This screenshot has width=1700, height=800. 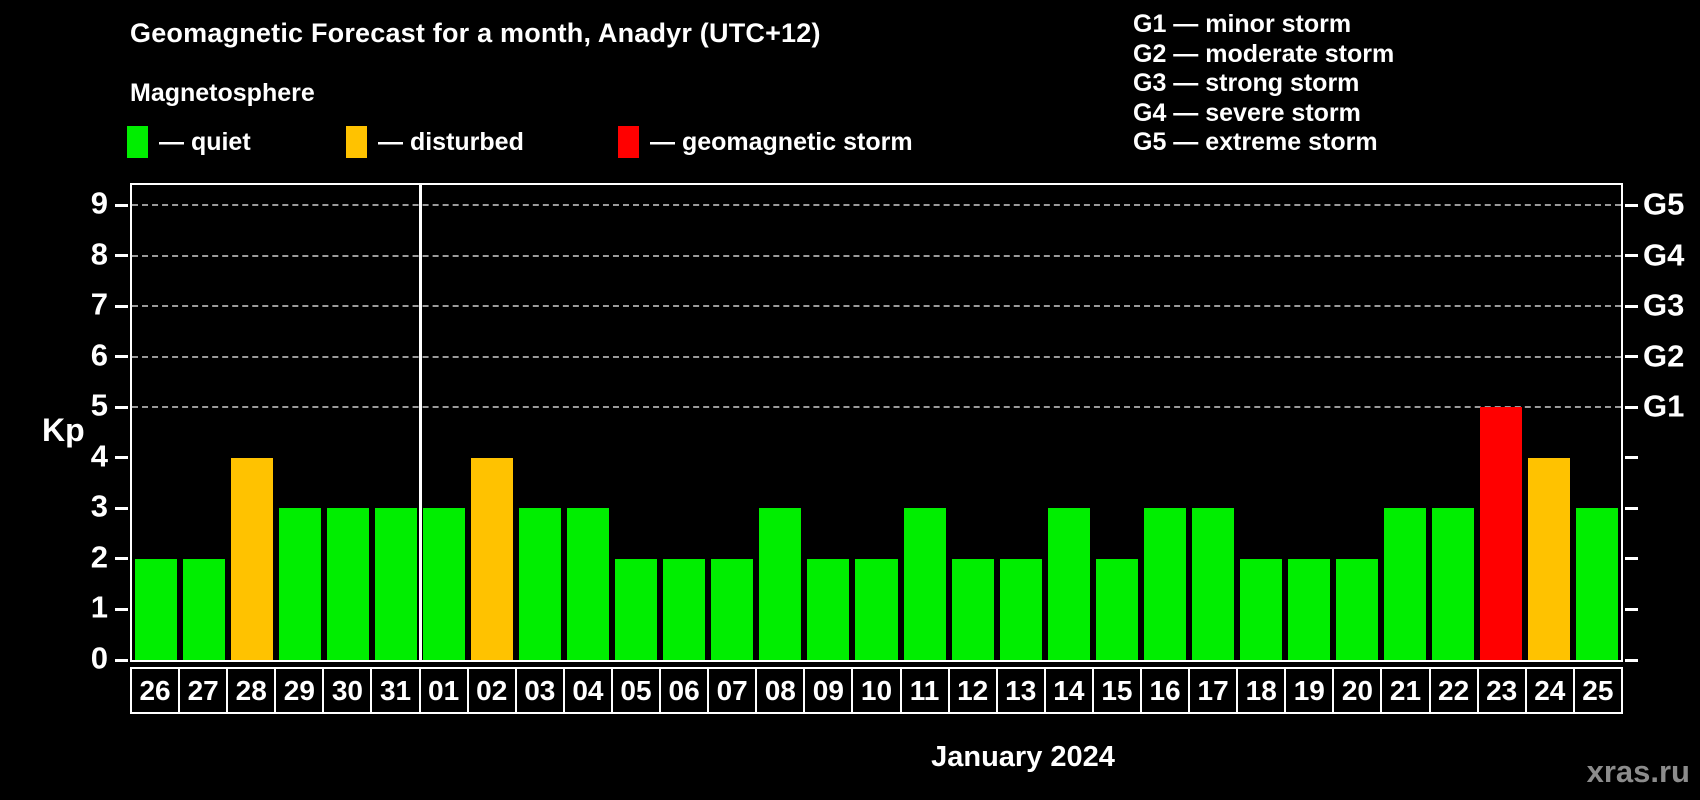 I want to click on legend-label-storm: — geomagnetic storm, so click(x=781, y=141).